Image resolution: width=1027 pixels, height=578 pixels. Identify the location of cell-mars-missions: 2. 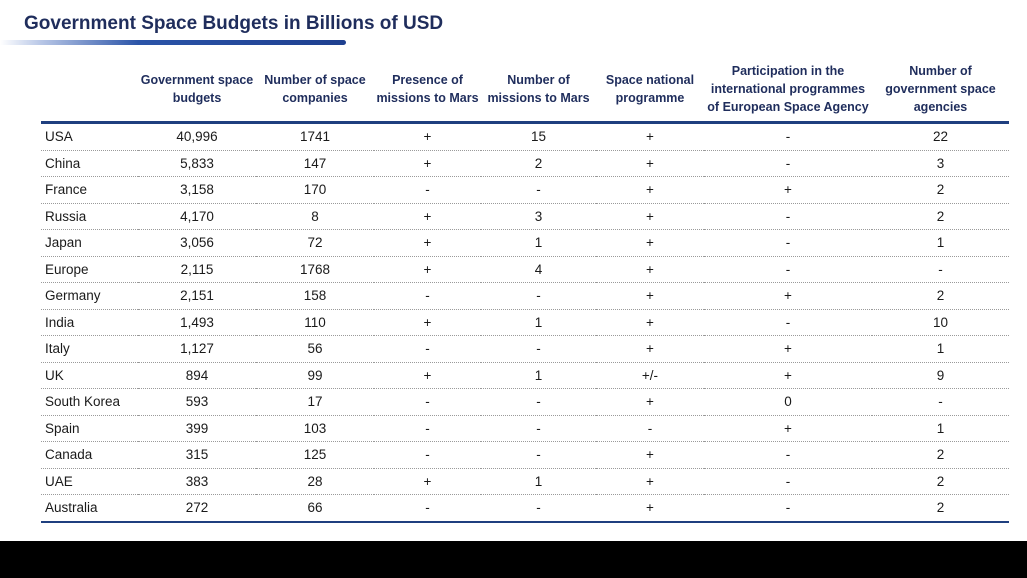
(538, 163).